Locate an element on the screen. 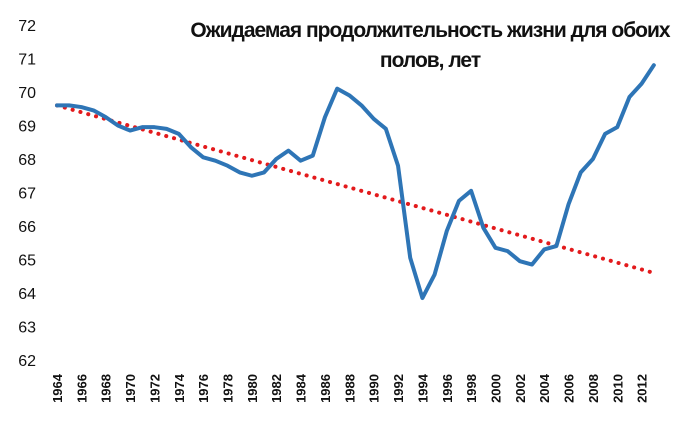 The image size is (700, 432). x-tick-label: 2000 is located at coordinates (495, 388).